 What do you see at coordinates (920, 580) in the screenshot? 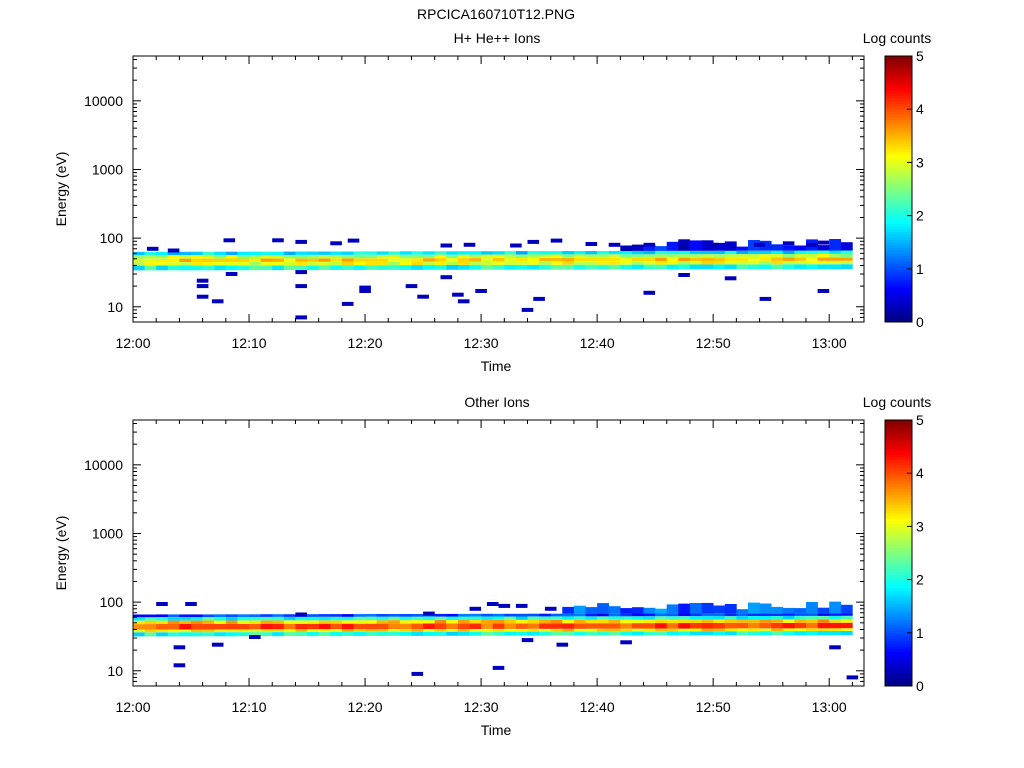
I see `colorbar-tick-label: 2` at bounding box center [920, 580].